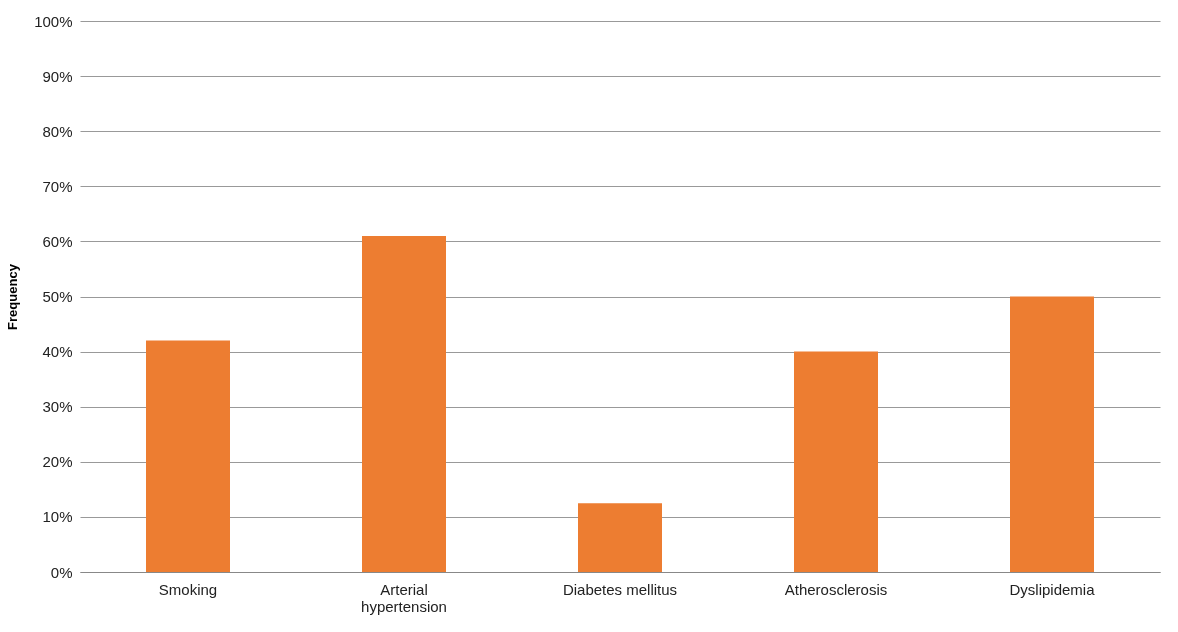 The width and height of the screenshot is (1178, 632). What do you see at coordinates (57, 517) in the screenshot?
I see `y-tick-label: 10%` at bounding box center [57, 517].